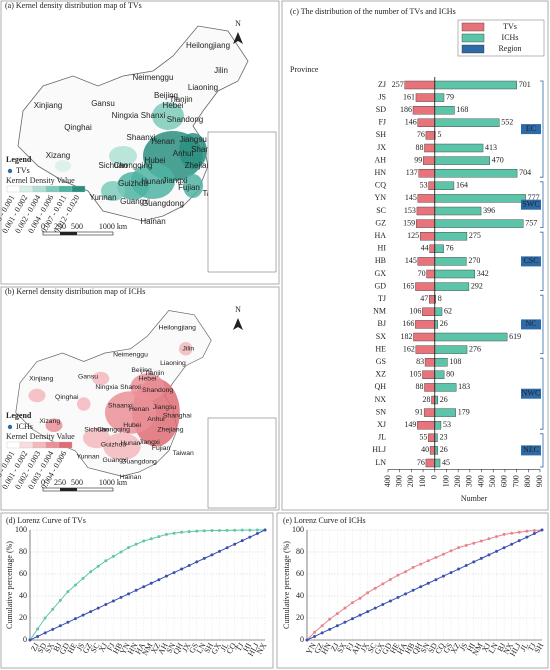 This screenshot has width=550, height=670. I want to click on value-label: 44, so click(425, 248).